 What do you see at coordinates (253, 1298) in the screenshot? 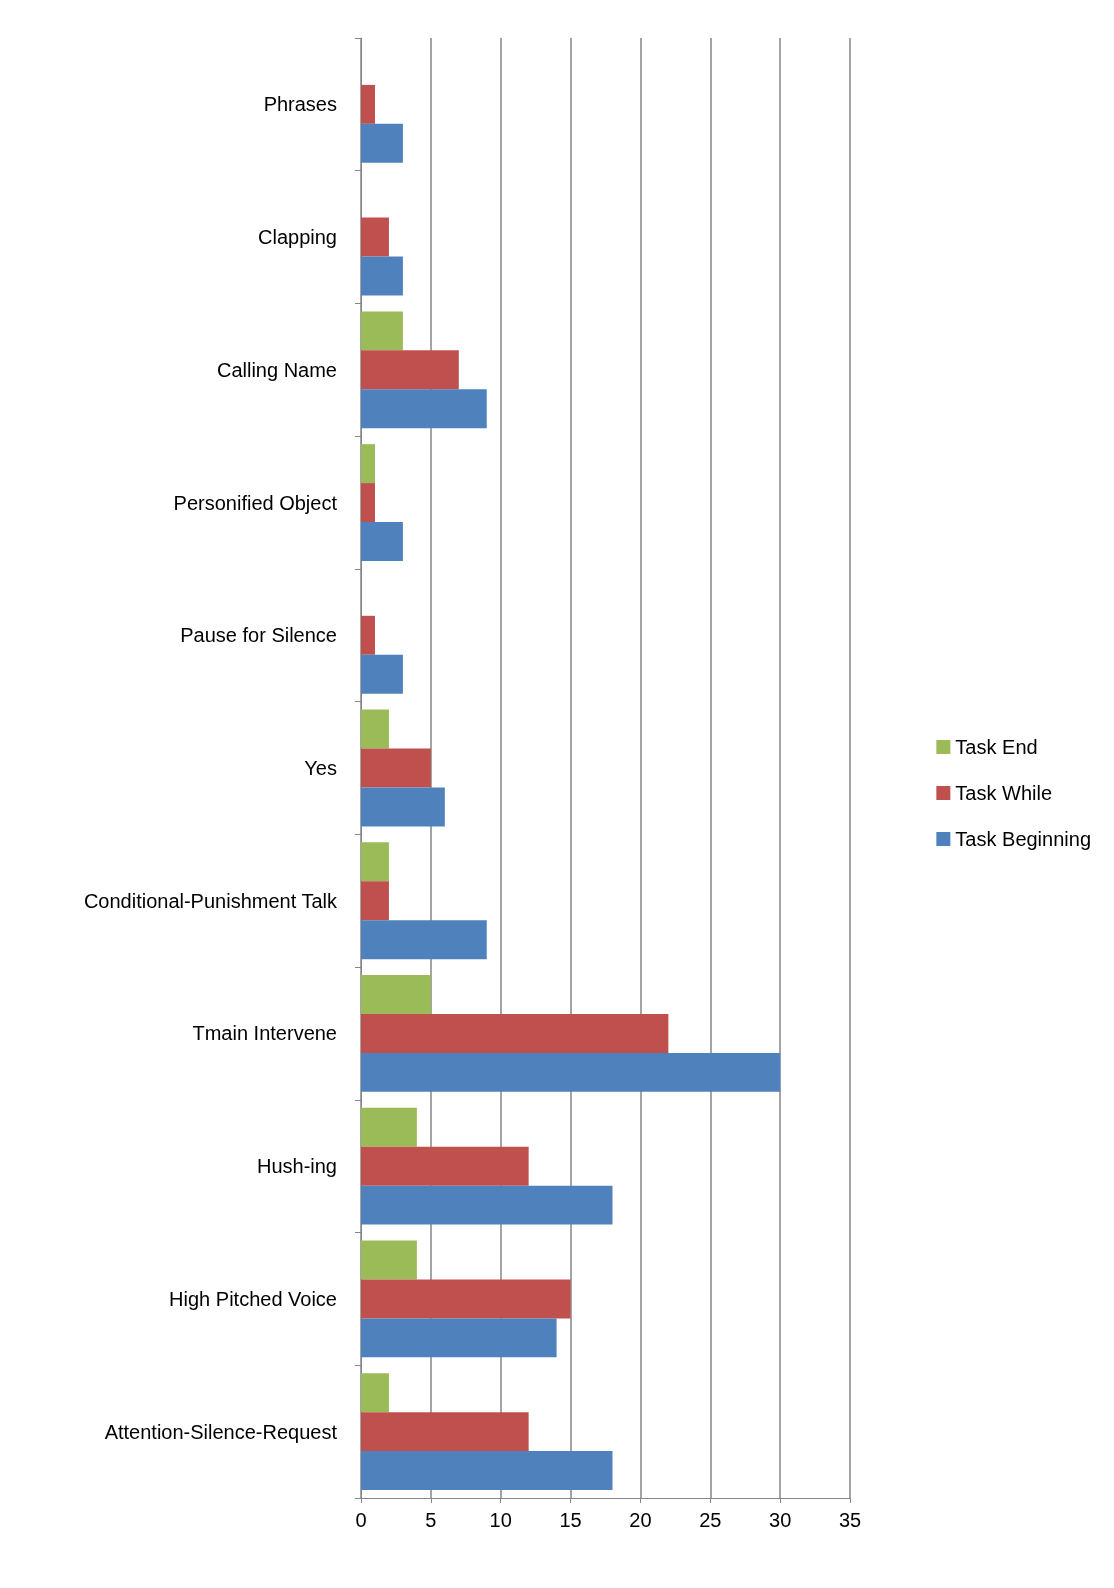
I see `y-tick-label: High Pitched Voice` at bounding box center [253, 1298].